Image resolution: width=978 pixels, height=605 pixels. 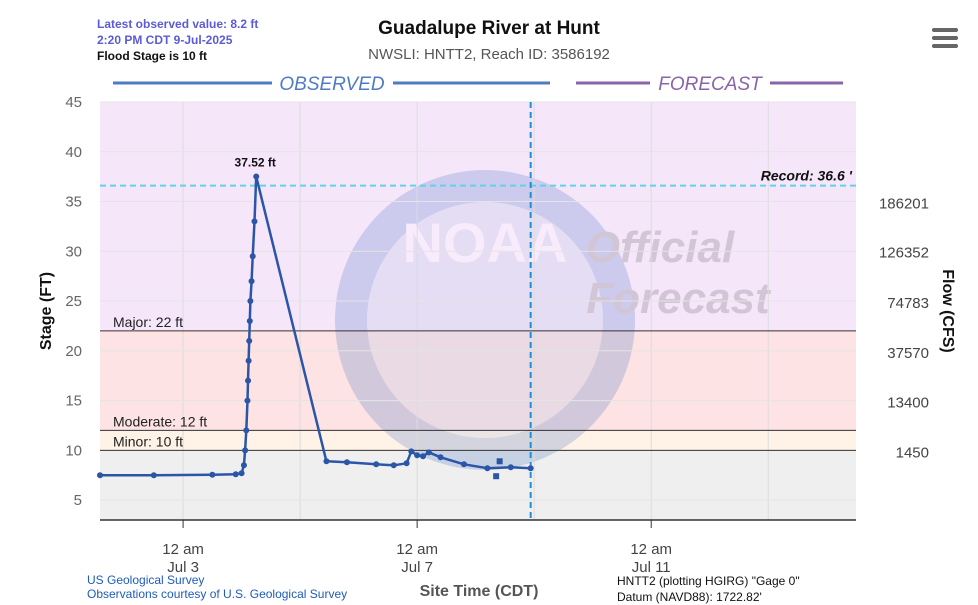 What do you see at coordinates (478, 485) in the screenshot?
I see `band-below-minor` at bounding box center [478, 485].